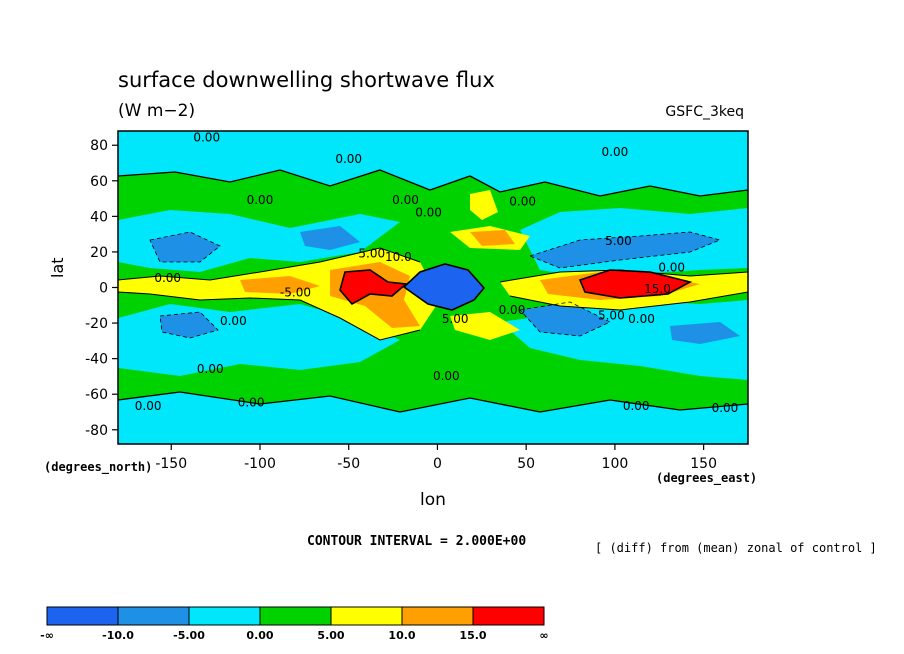  What do you see at coordinates (99, 182) in the screenshot?
I see `y-tick-label: 60` at bounding box center [99, 182].